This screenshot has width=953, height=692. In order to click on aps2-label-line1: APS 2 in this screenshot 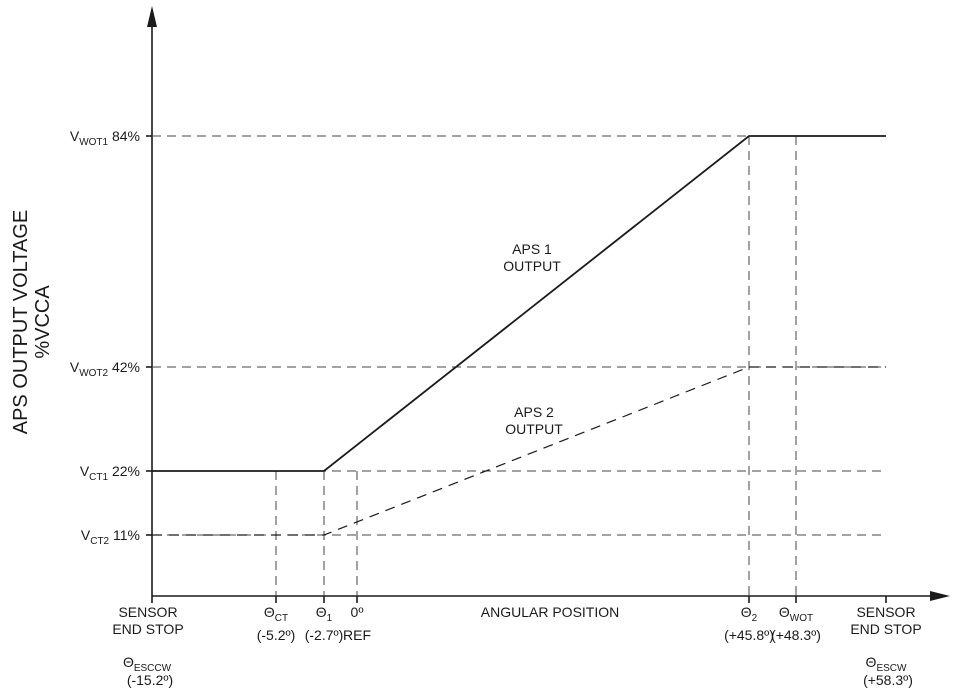, I will do `click(534, 412)`.